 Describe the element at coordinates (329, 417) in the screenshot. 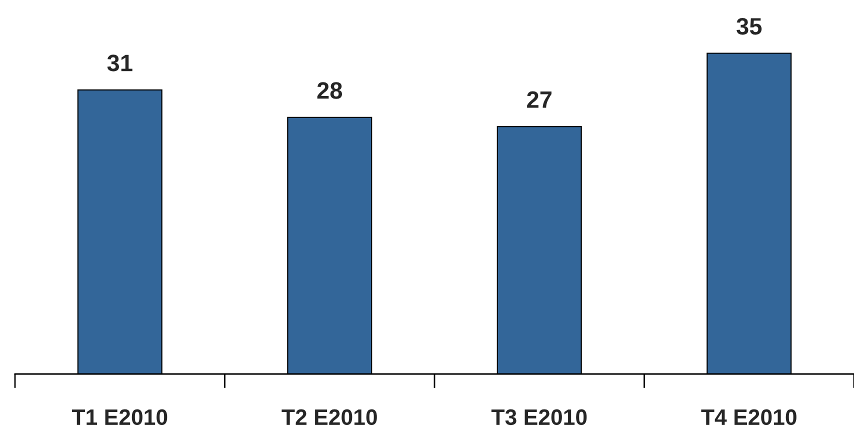

I see `x-tick-label: T2 E2010` at that location.